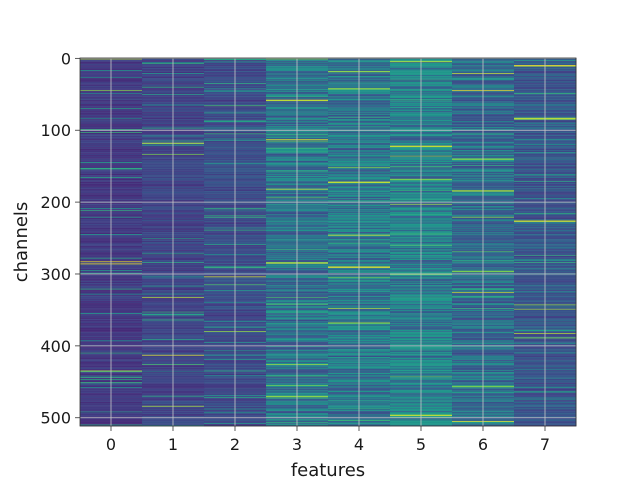 This screenshot has width=640, height=480. What do you see at coordinates (66, 58) in the screenshot?
I see `y-tick-label: 0` at bounding box center [66, 58].